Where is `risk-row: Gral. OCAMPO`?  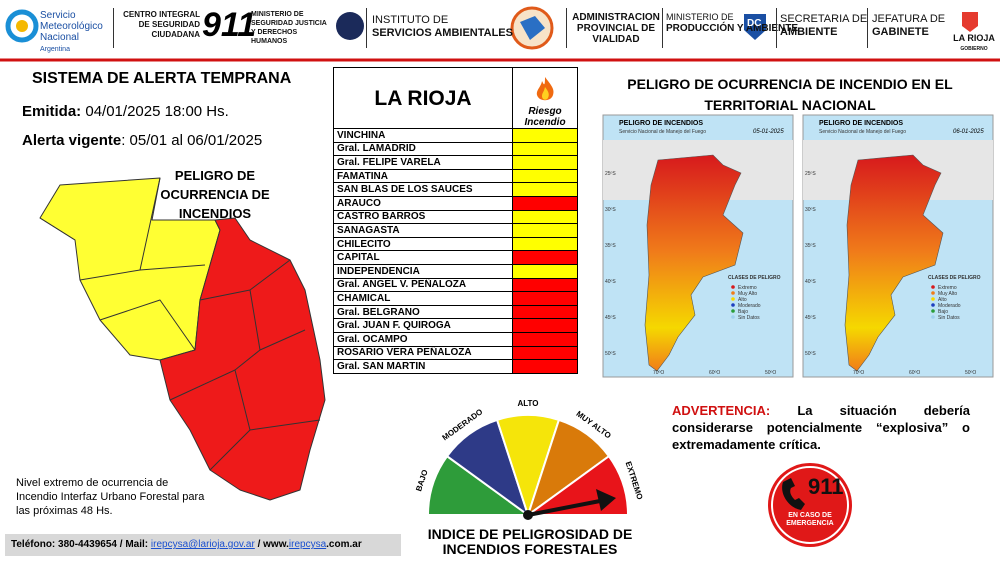 risk-row: Gral. OCAMPO is located at coordinates (455, 339).